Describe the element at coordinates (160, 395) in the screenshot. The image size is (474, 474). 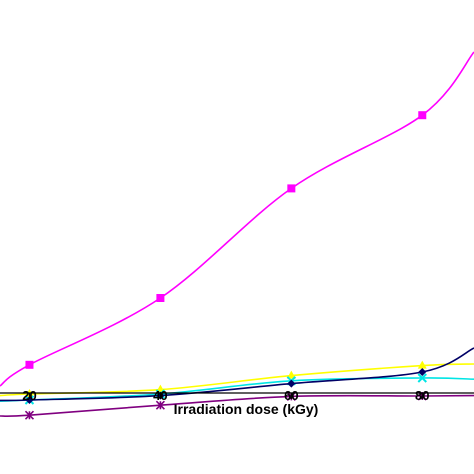
I see `x-tick-label: 40` at that location.